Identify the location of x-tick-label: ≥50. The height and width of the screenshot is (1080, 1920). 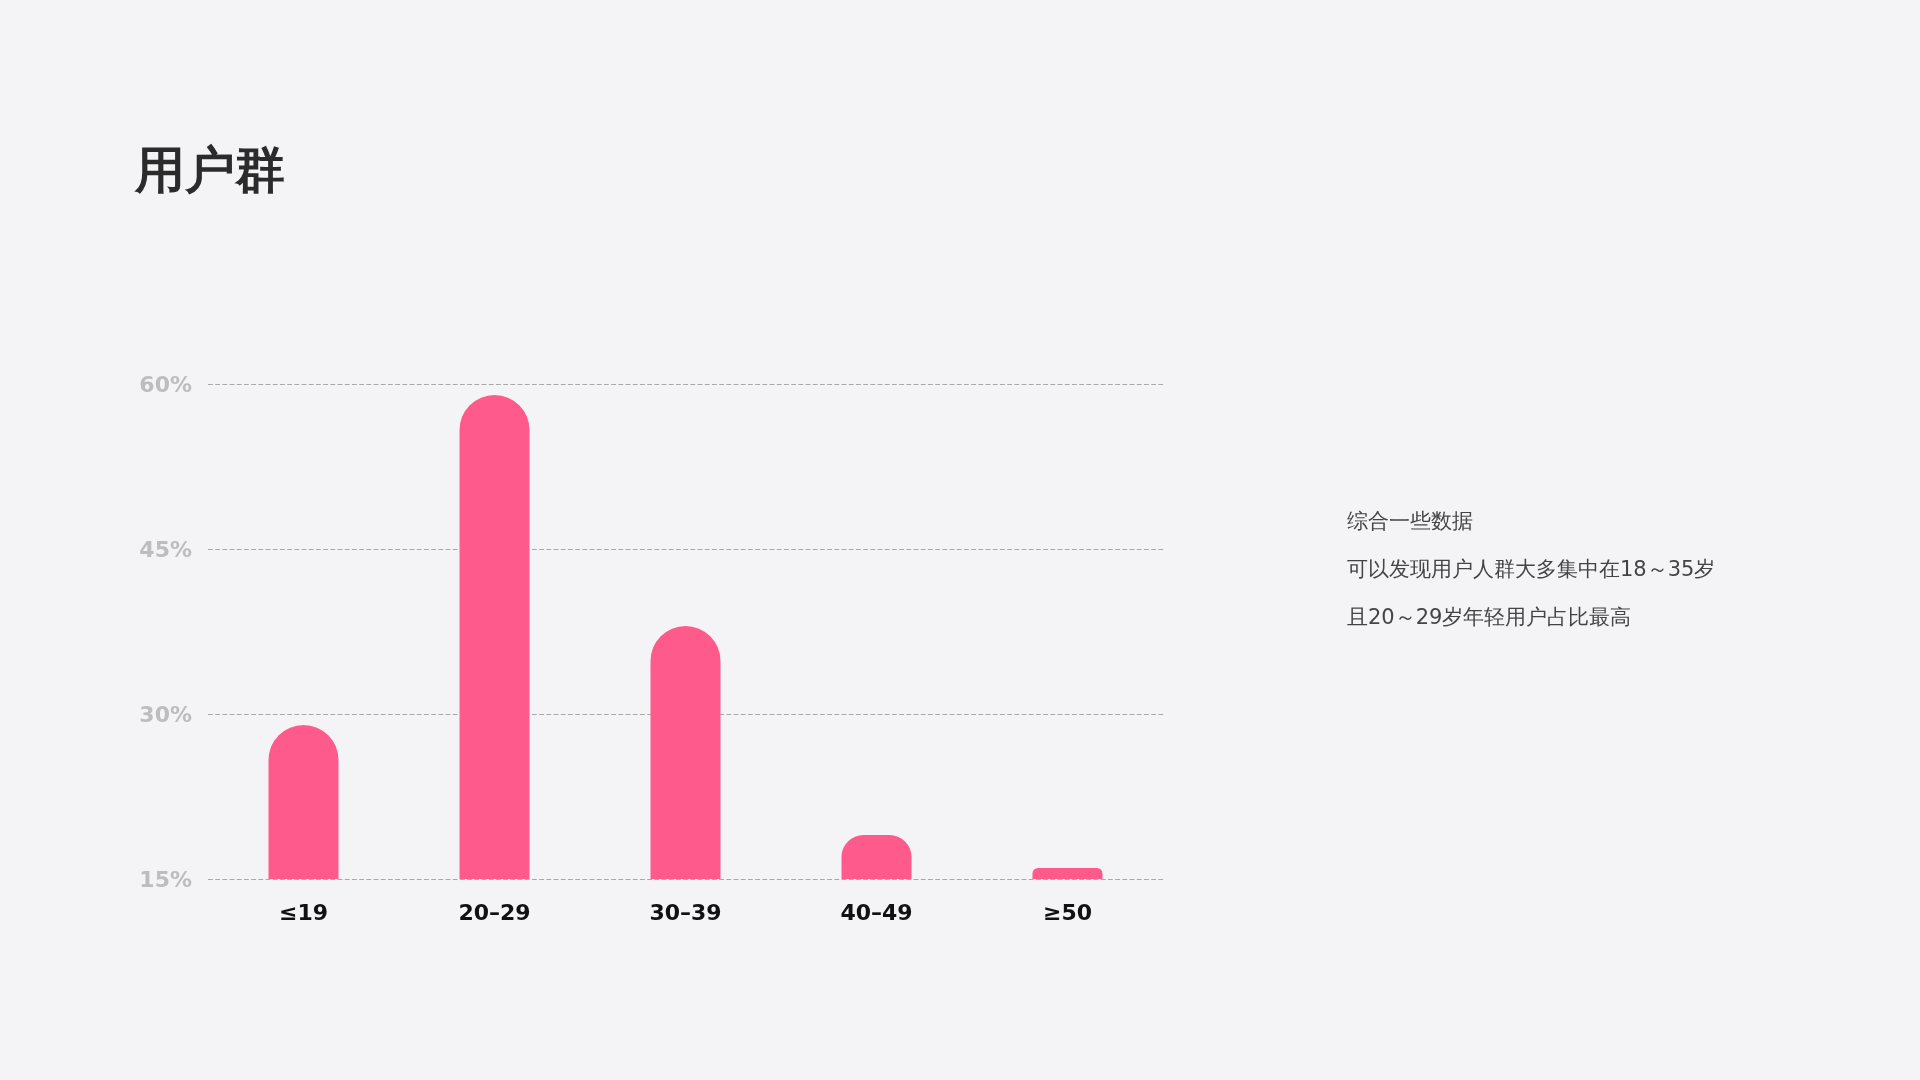
(1067, 912).